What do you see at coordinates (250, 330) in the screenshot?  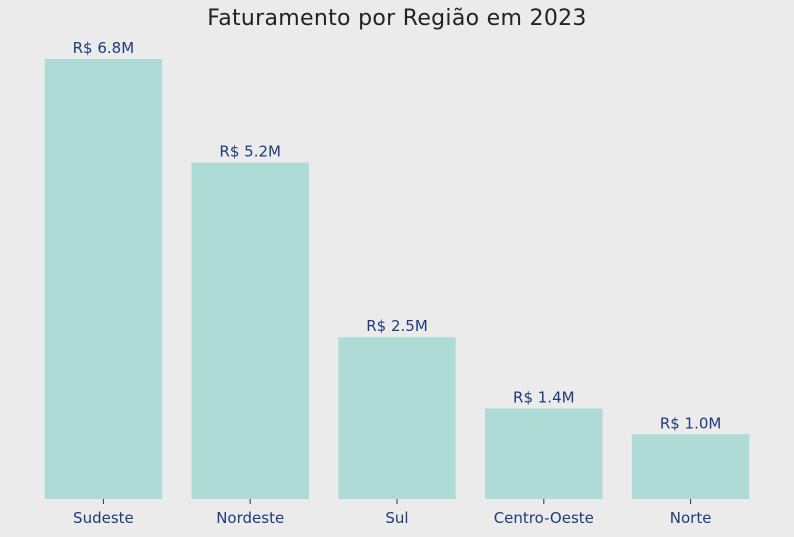 I see `bar-nordeste` at bounding box center [250, 330].